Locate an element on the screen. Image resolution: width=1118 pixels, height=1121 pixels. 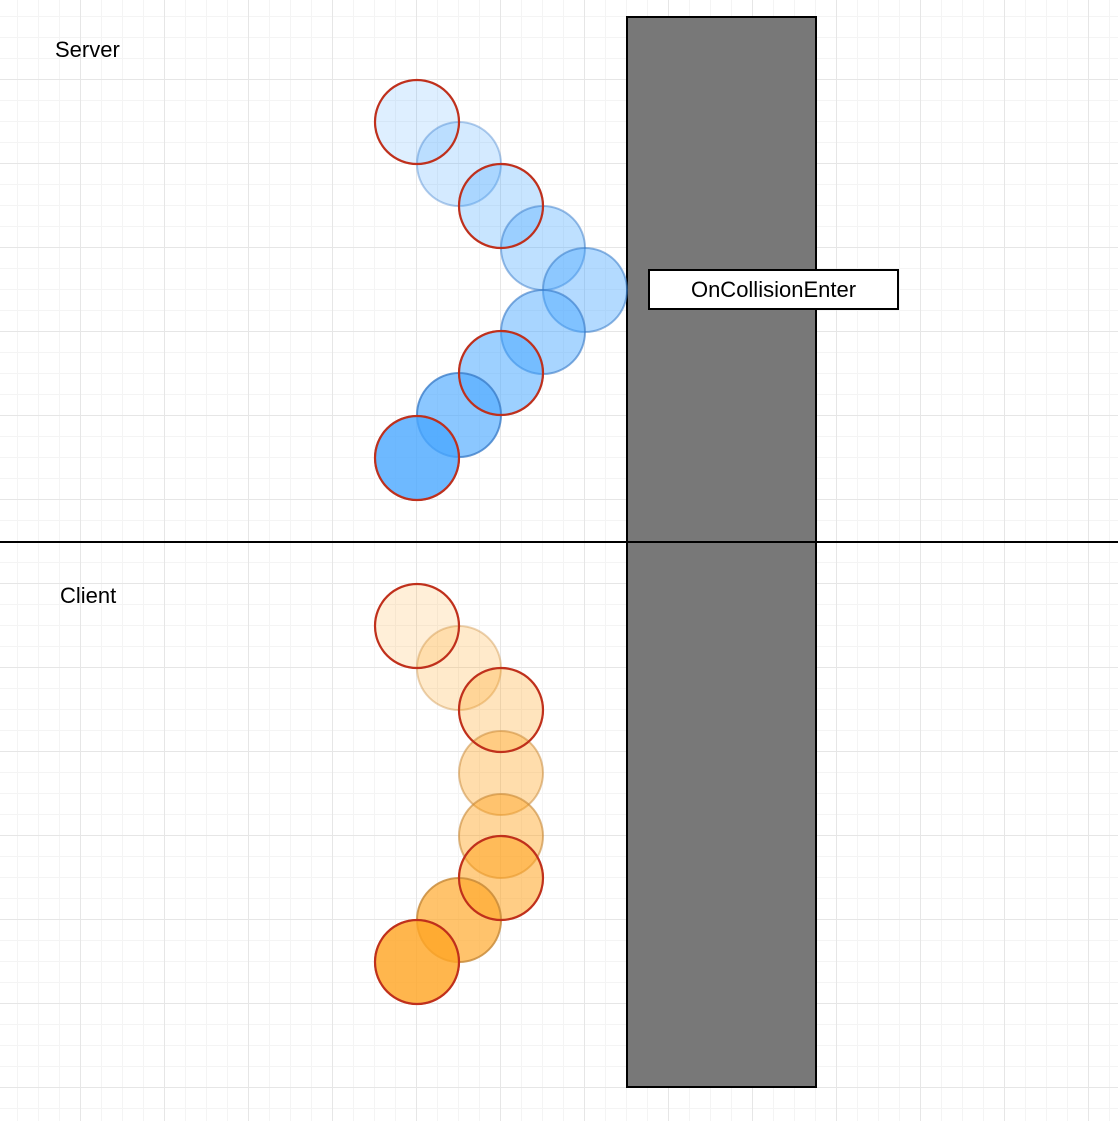
server-section-label: Server is located at coordinates (87, 50).